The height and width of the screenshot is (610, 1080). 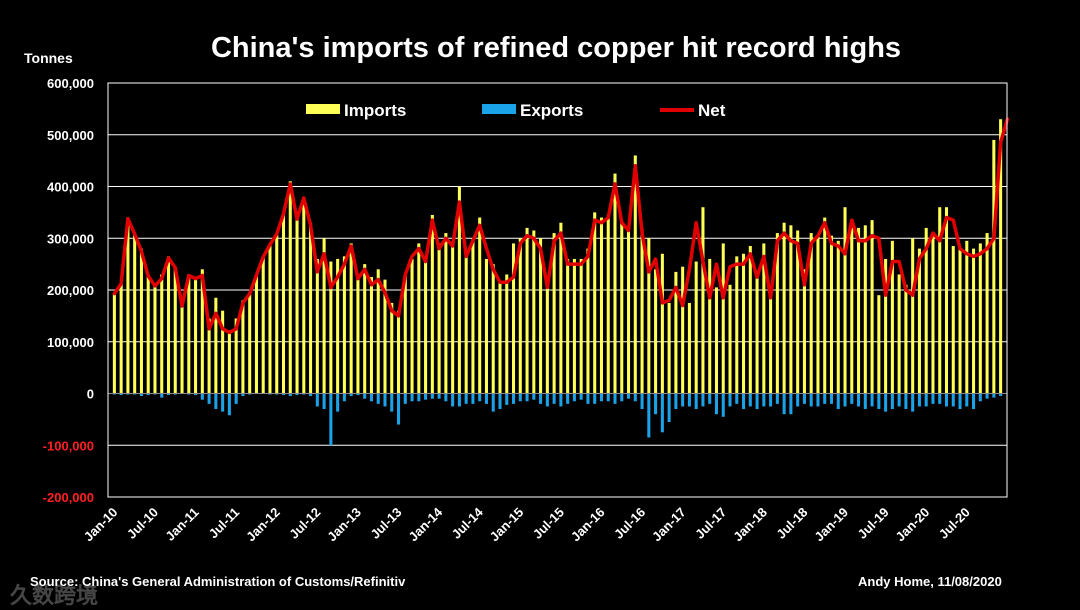 I want to click on x-tick-label: Jul-14, so click(x=468, y=523).